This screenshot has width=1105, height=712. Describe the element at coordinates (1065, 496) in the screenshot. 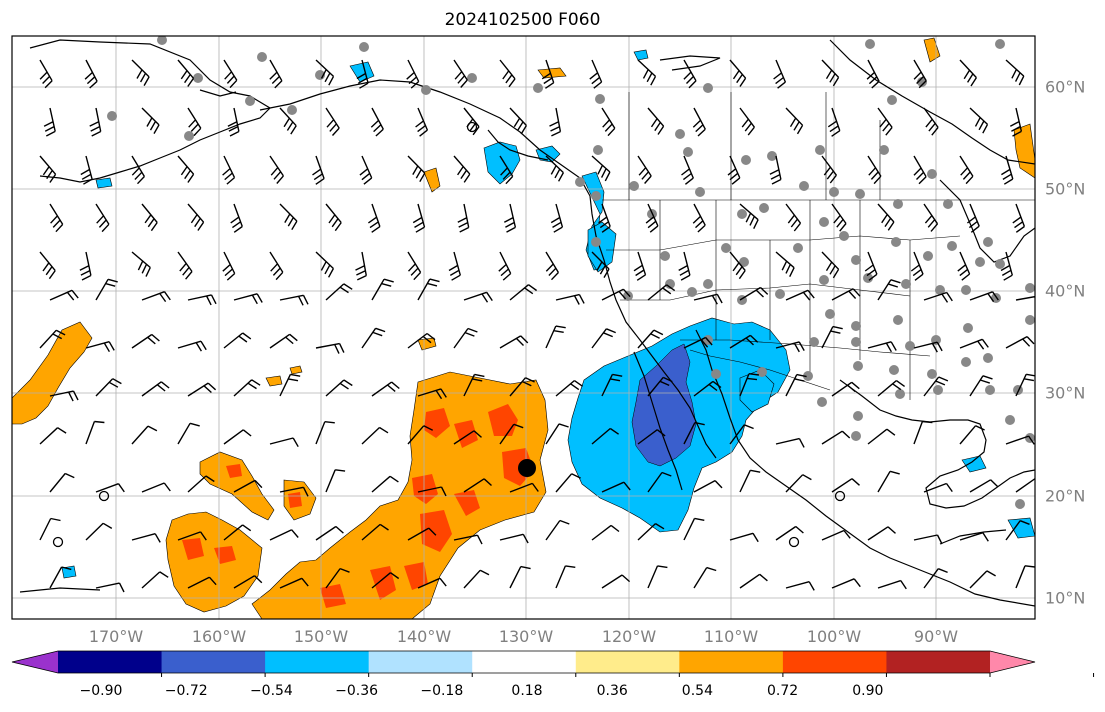

I see `latitude-label: 20°N` at that location.